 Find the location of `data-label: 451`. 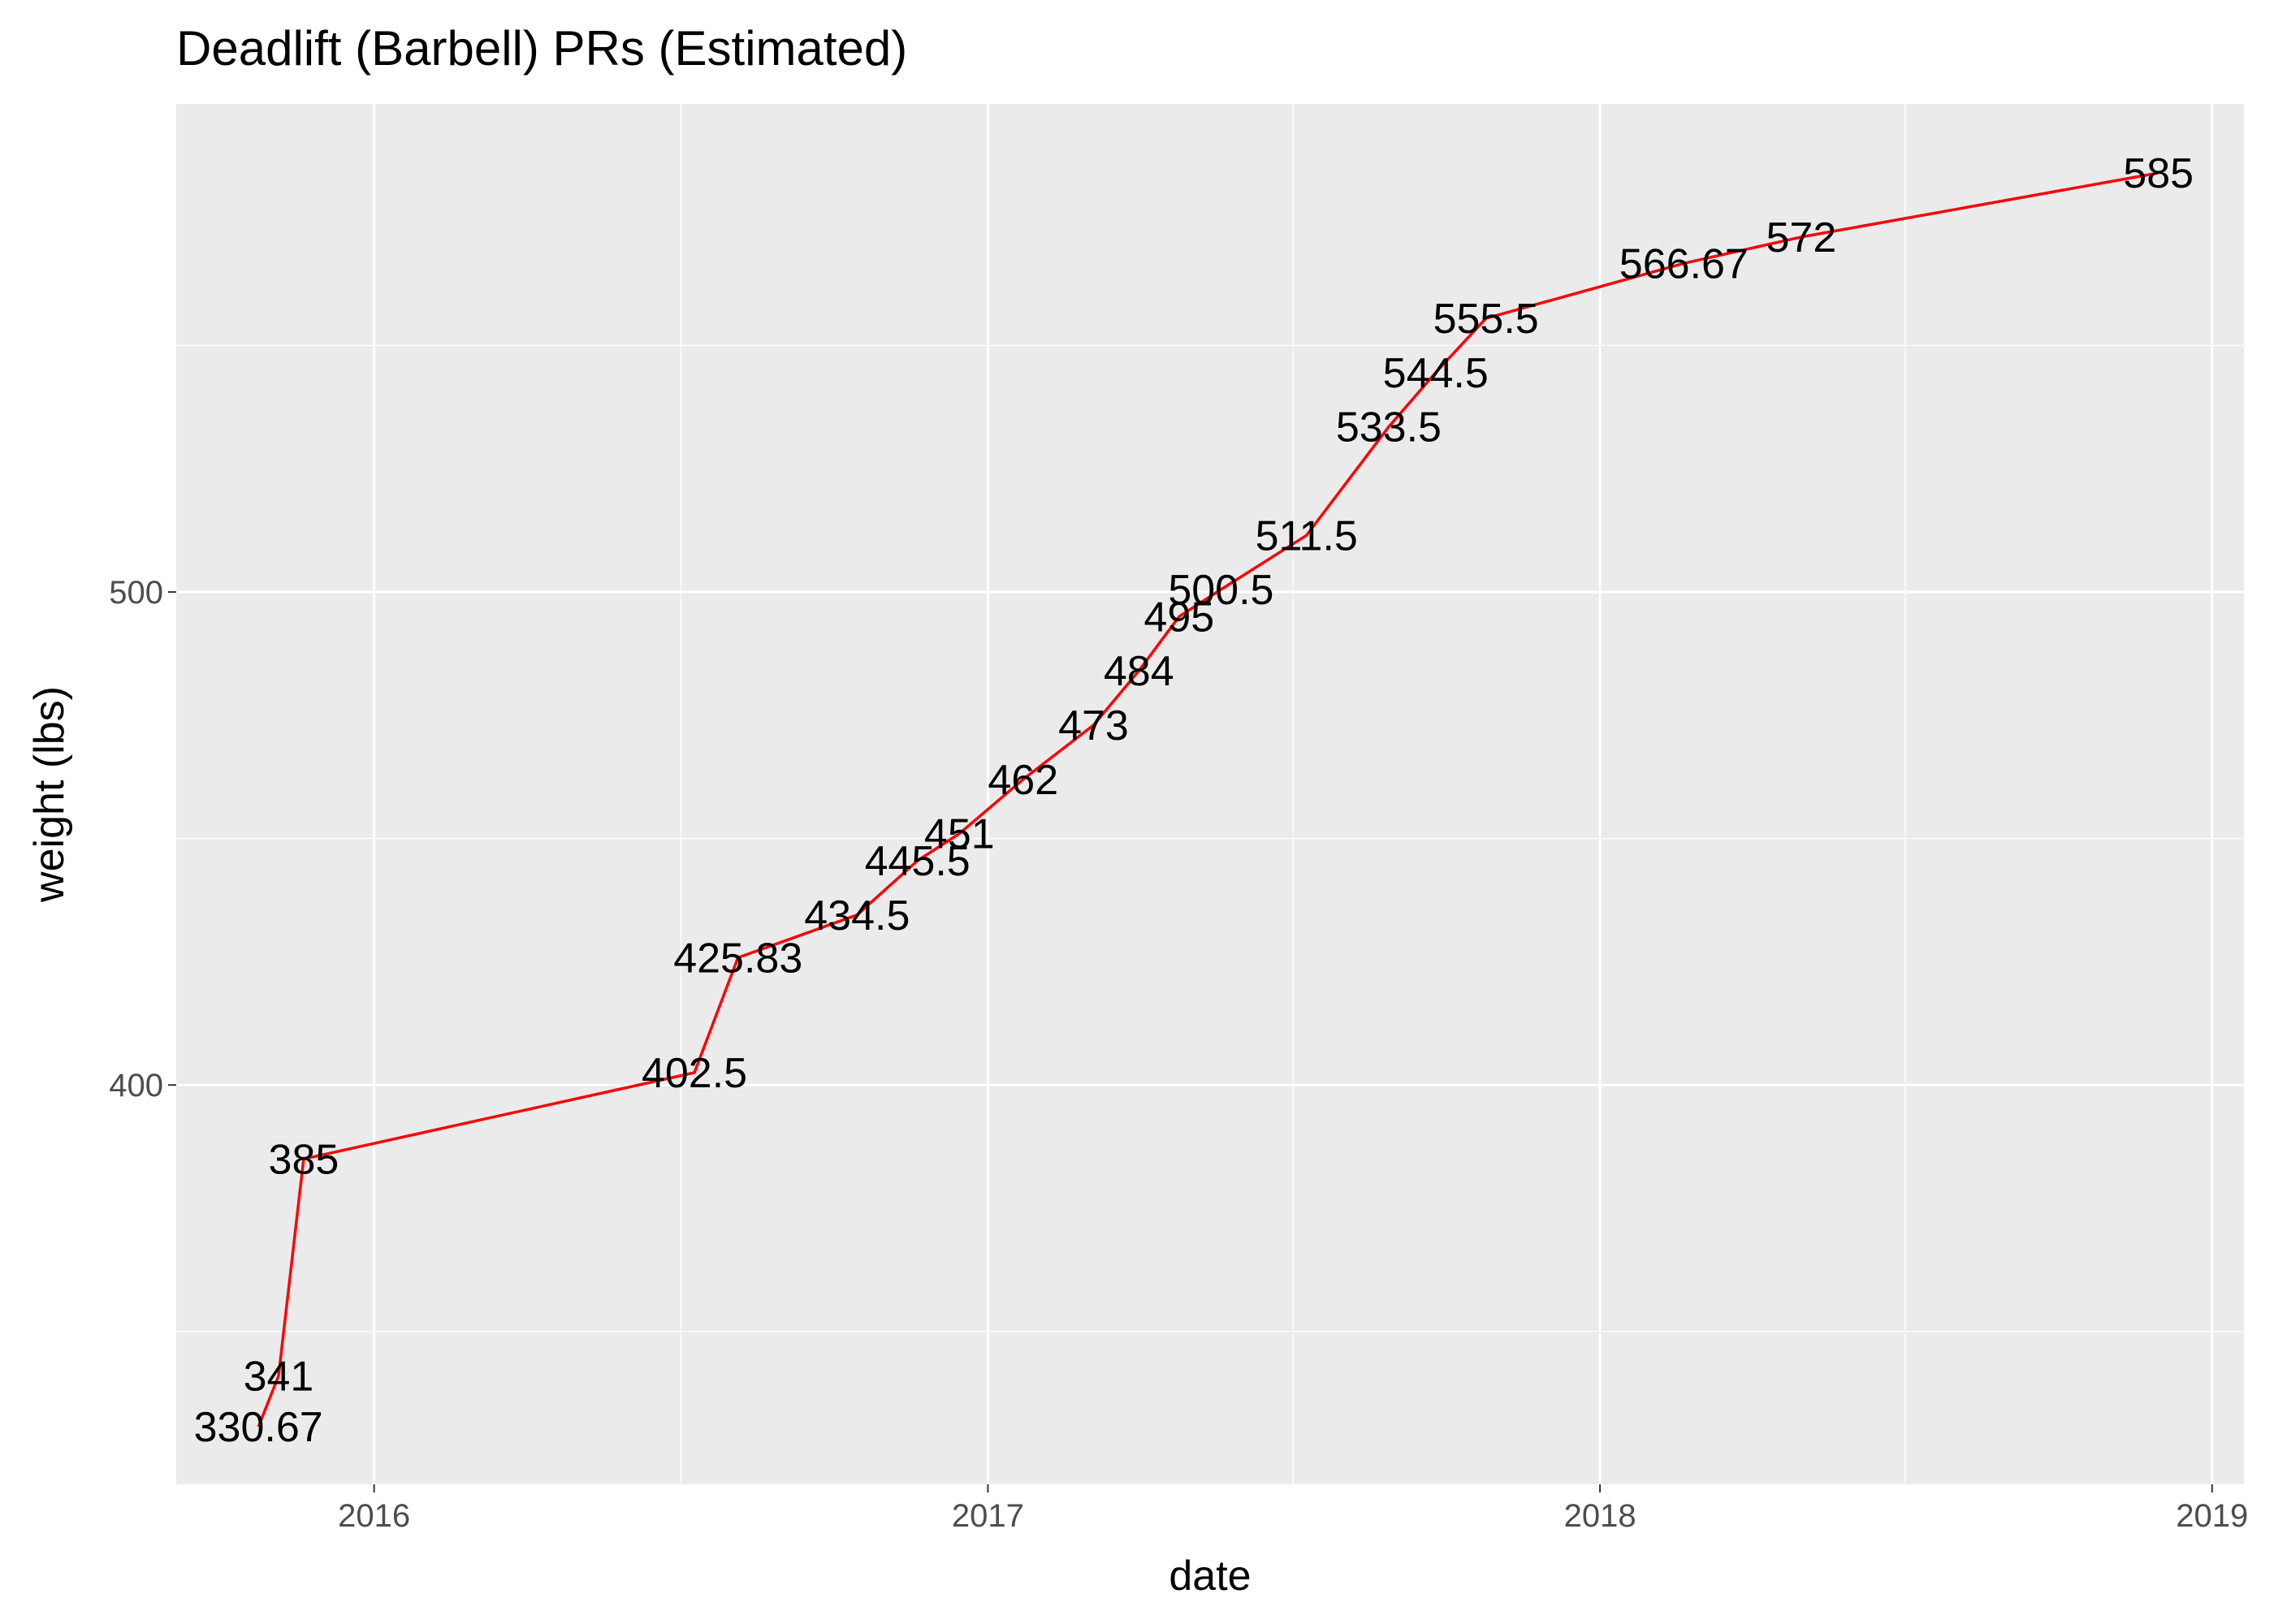

data-label: 451 is located at coordinates (959, 835).